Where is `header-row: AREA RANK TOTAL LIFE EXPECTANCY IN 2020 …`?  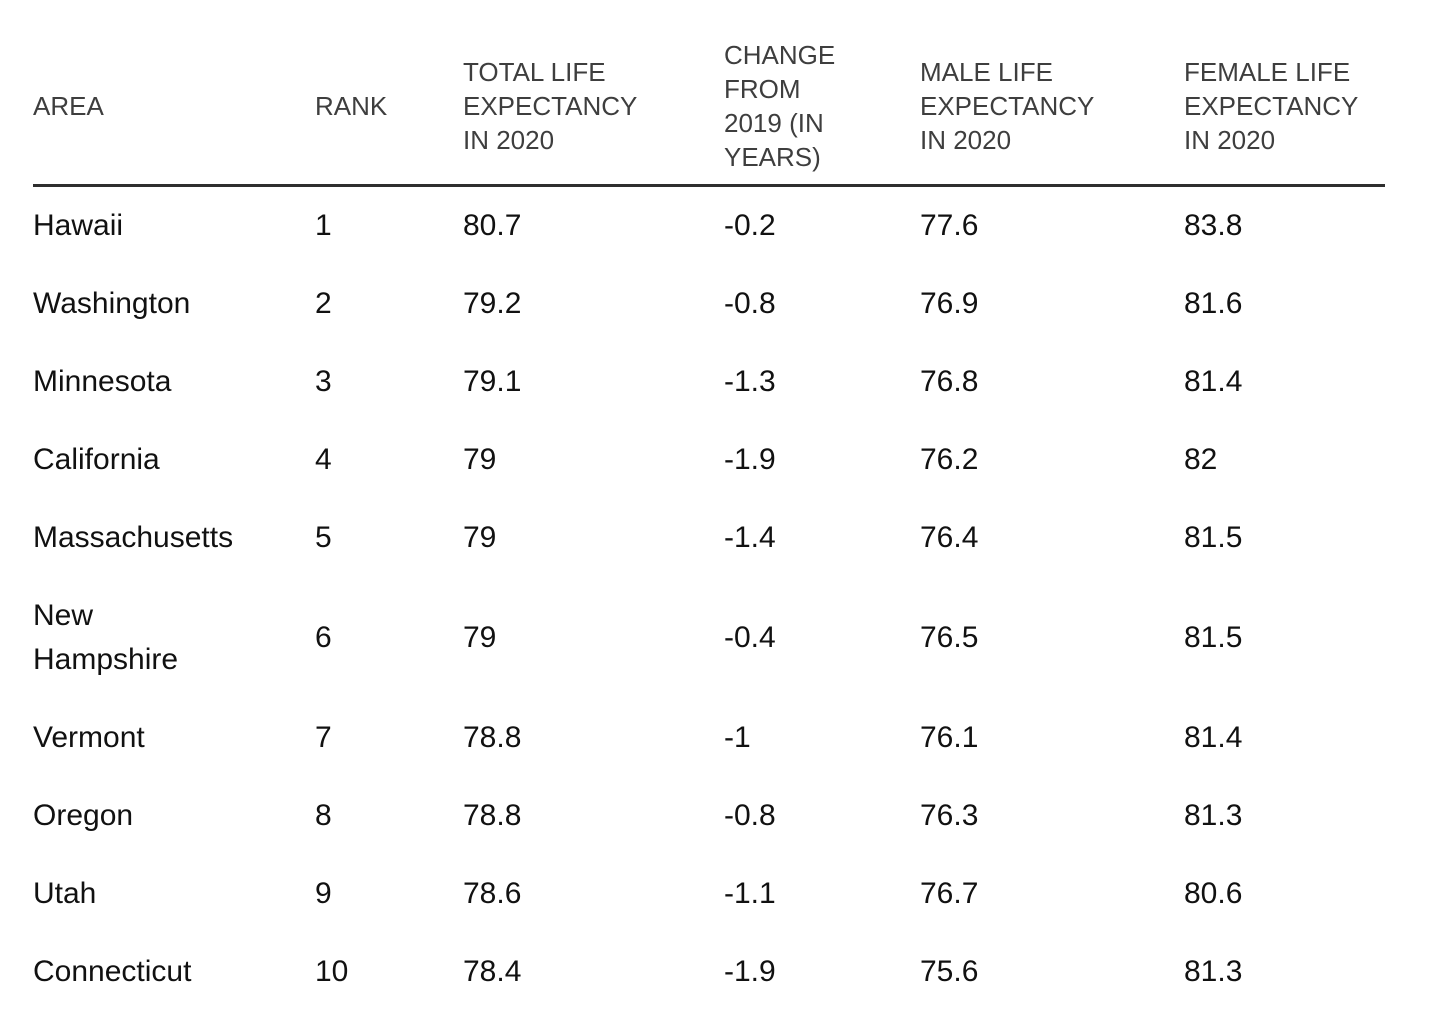 header-row: AREA RANK TOTAL LIFE EXPECTANCY IN 2020 … is located at coordinates (709, 112).